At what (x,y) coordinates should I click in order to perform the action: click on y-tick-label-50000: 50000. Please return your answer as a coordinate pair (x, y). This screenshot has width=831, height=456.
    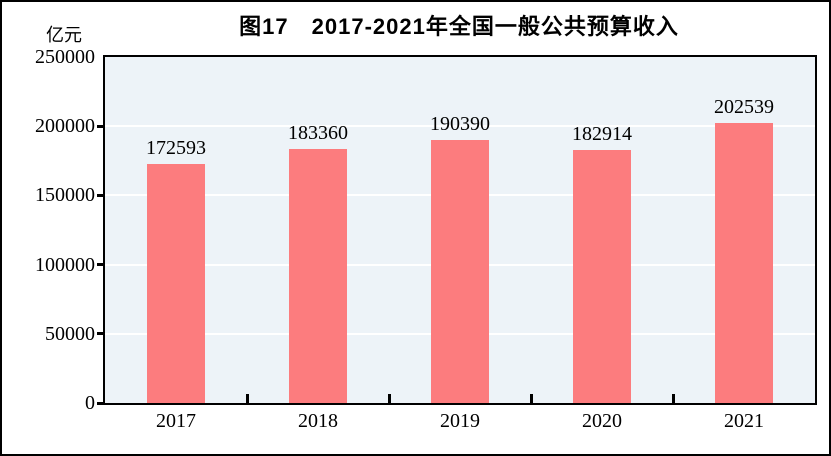
    Looking at the image, I should click on (70, 333).